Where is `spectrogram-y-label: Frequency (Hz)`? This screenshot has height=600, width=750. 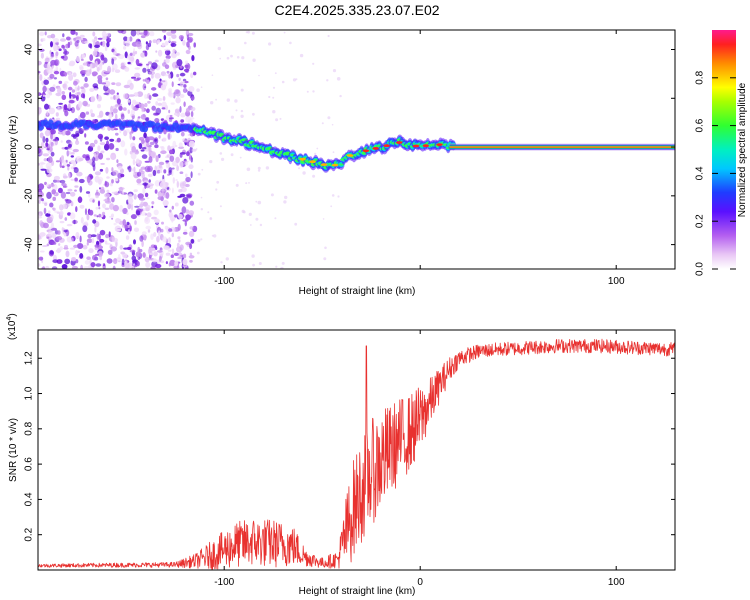 spectrogram-y-label: Frequency (Hz) is located at coordinates (13, 150).